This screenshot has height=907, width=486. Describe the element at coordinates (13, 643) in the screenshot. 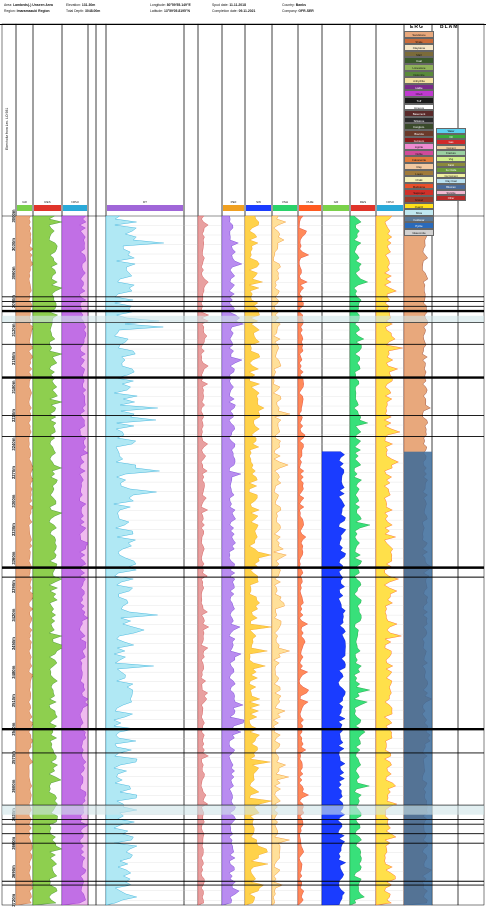

I see `depth-label: 3450m` at that location.